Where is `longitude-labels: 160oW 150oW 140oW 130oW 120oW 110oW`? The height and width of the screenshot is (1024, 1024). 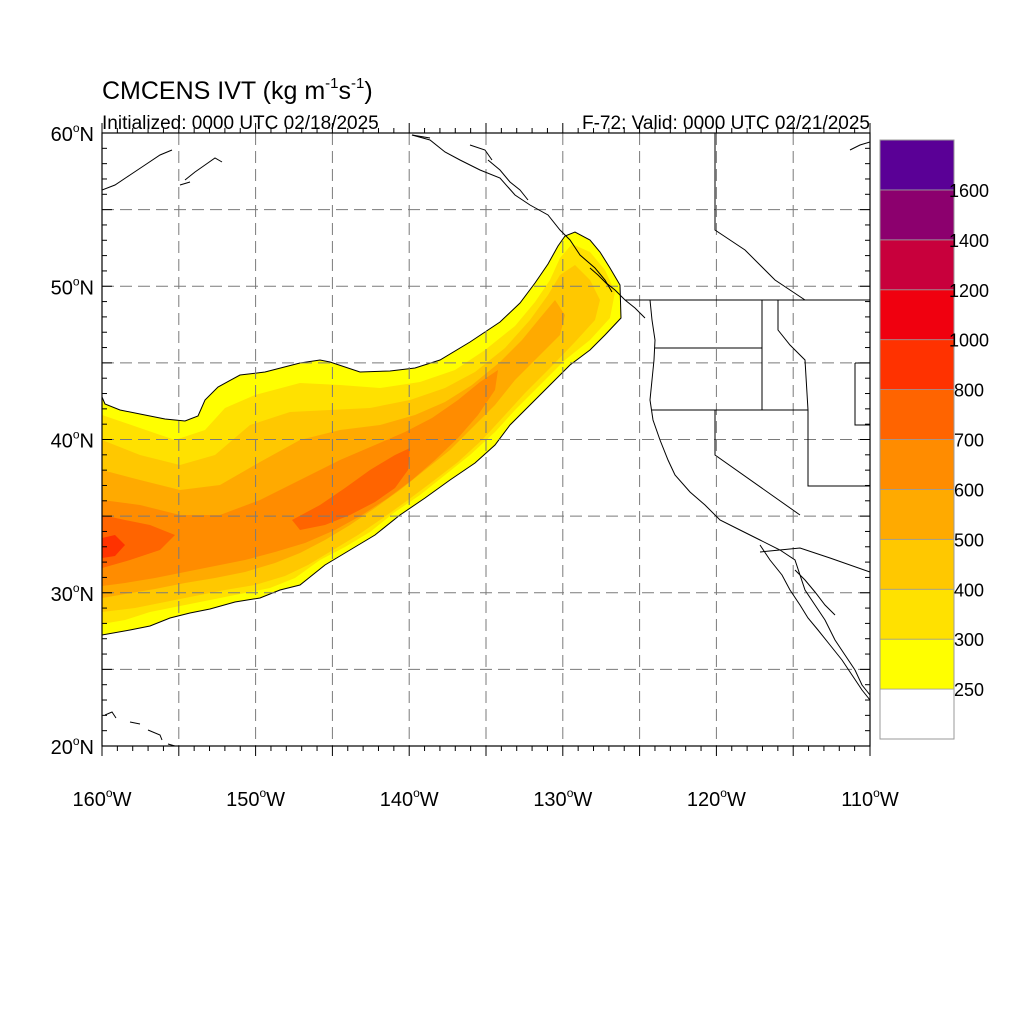 longitude-labels: 160oW 150oW 140oW 130oW 120oW 110oW is located at coordinates (486, 798).